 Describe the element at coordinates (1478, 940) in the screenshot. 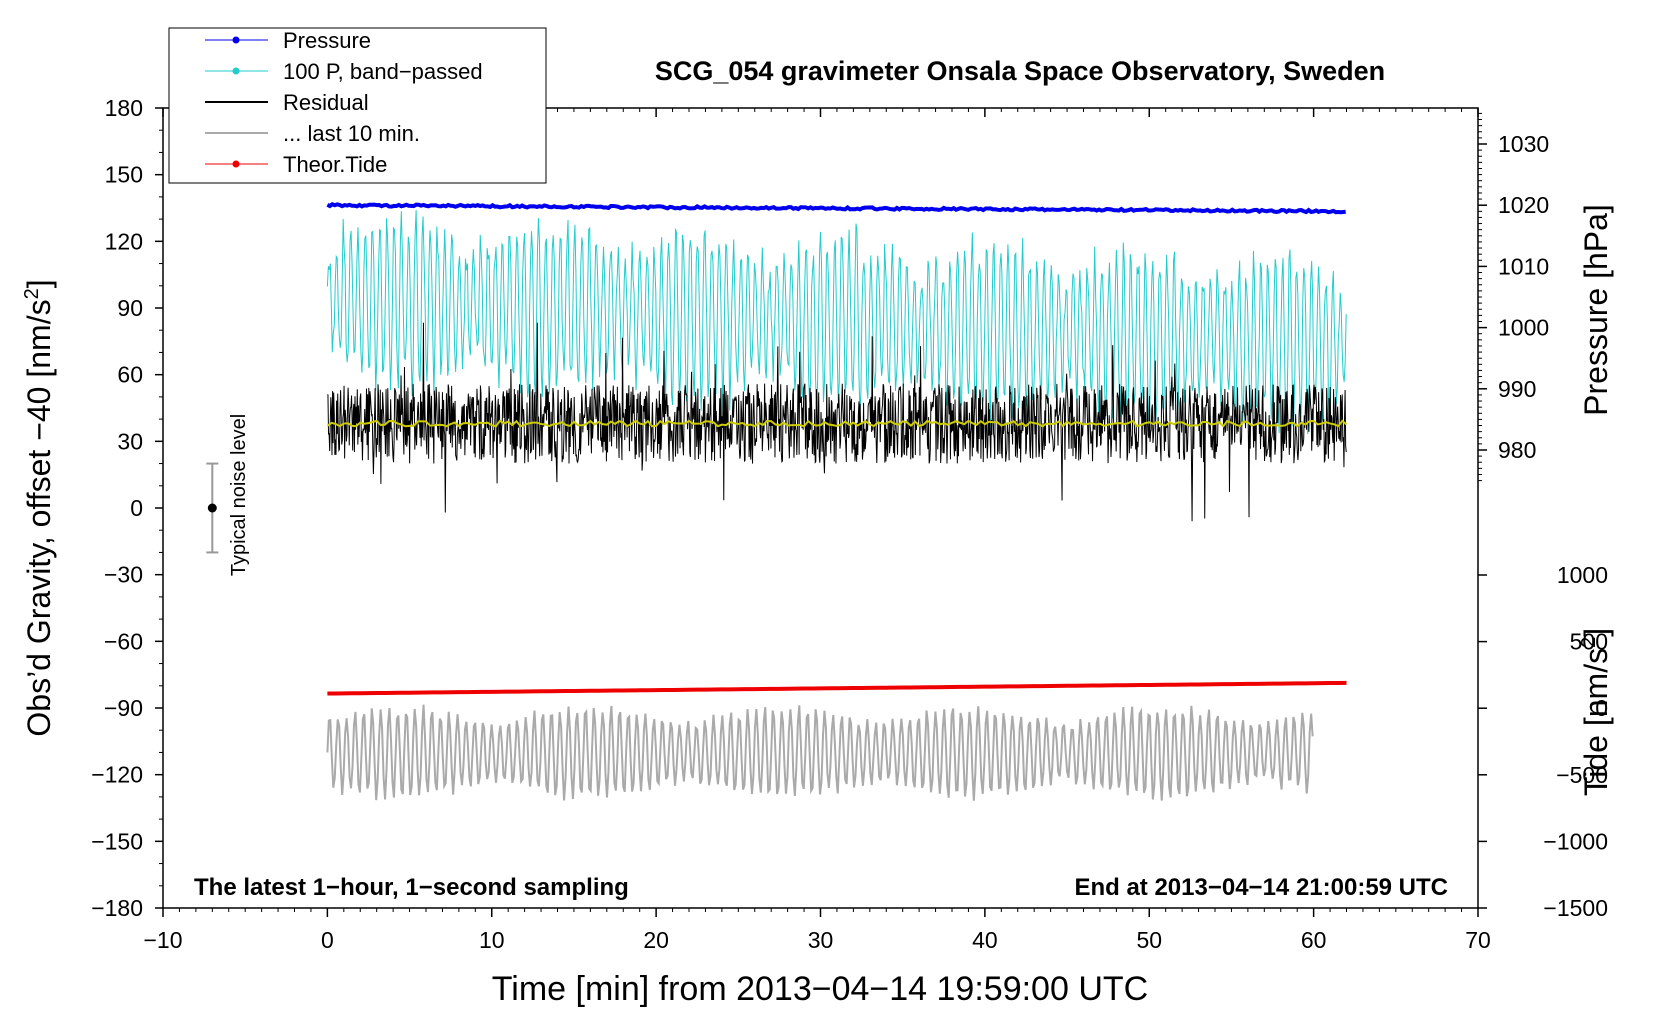

I see `x-tick-label: 70` at that location.